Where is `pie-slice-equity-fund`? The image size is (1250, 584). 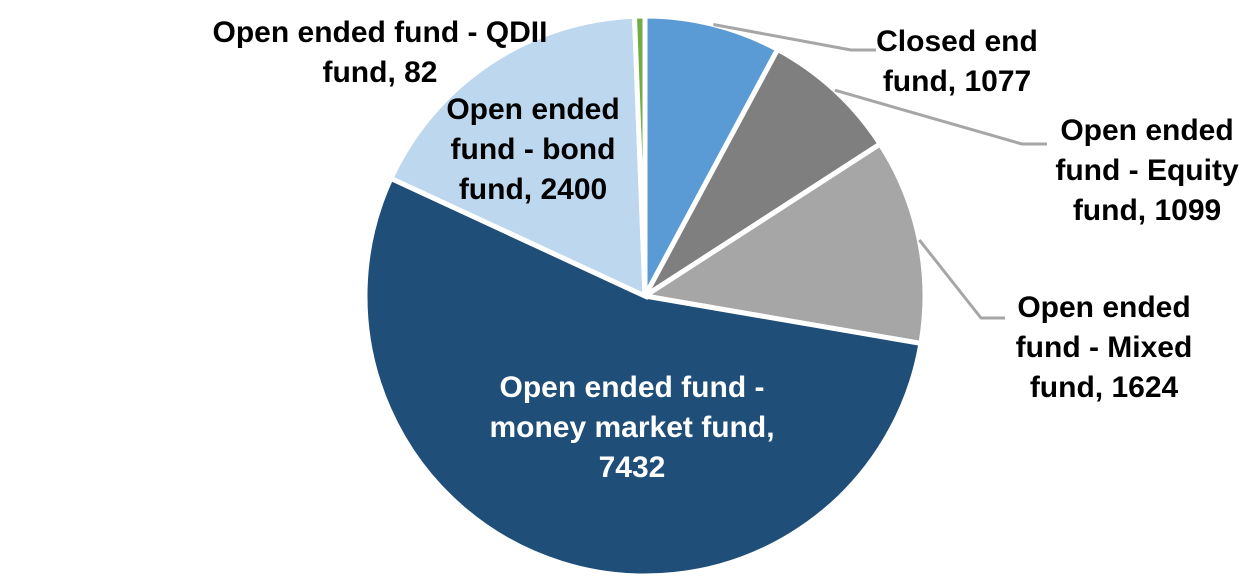 pie-slice-equity-fund is located at coordinates (763, 172).